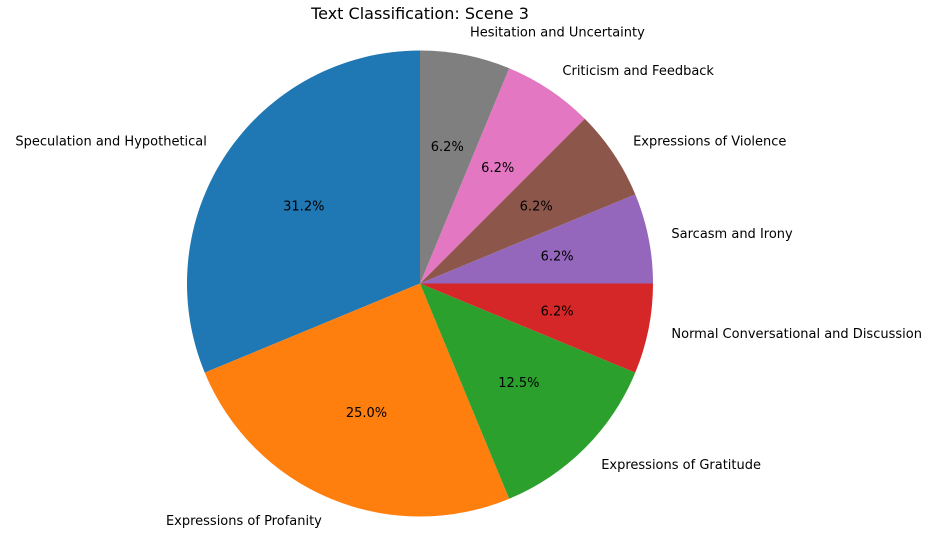 The image size is (944, 540). I want to click on slice-label: Speculation and Hypothetical, so click(111, 142).